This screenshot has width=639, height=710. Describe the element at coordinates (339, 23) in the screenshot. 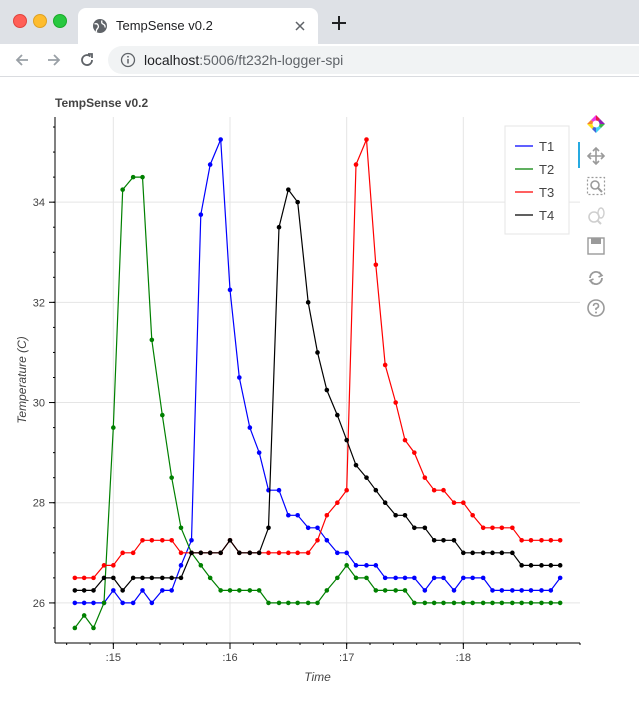

I see `new-tab-icon` at that location.